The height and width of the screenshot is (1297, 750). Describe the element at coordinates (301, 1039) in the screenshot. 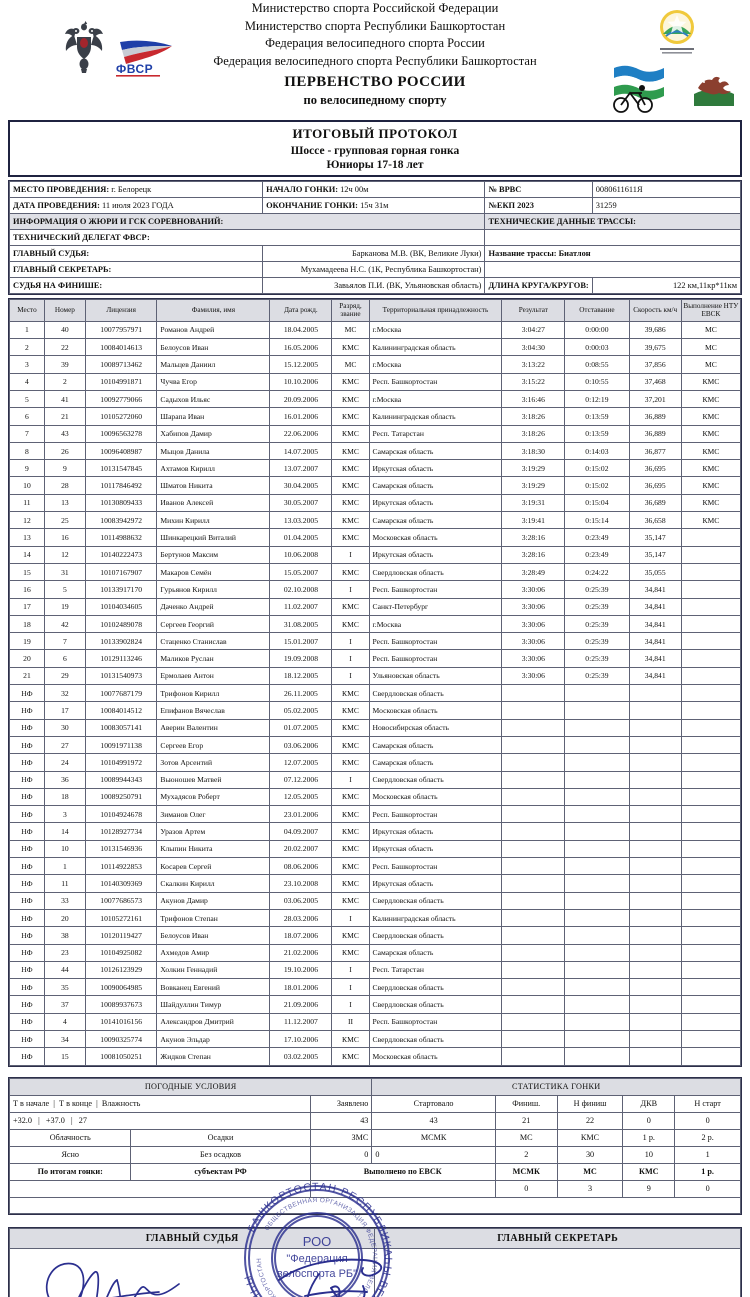

I see `cell-dob: 17.10.2006` at that location.